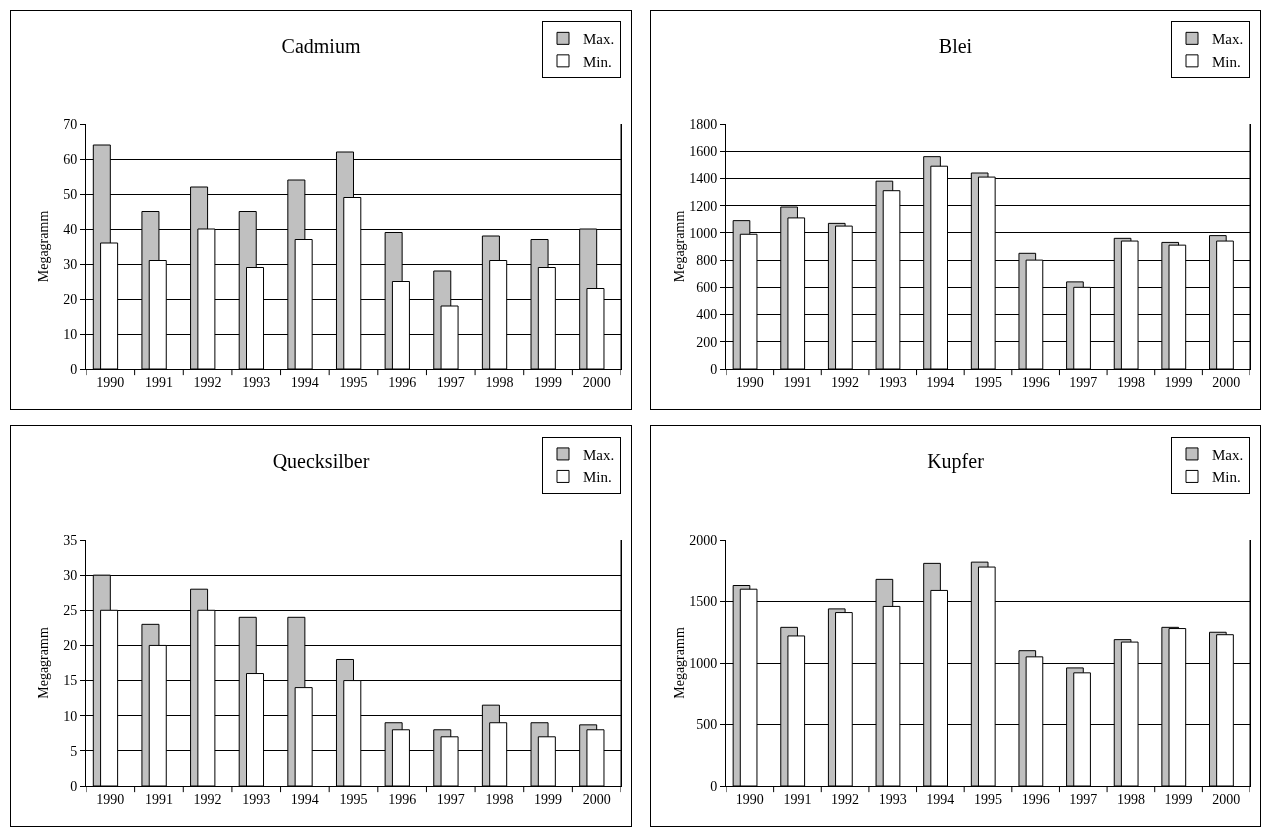 The height and width of the screenshot is (838, 1261). What do you see at coordinates (70, 540) in the screenshot?
I see `y-tick-label: 35` at bounding box center [70, 540].